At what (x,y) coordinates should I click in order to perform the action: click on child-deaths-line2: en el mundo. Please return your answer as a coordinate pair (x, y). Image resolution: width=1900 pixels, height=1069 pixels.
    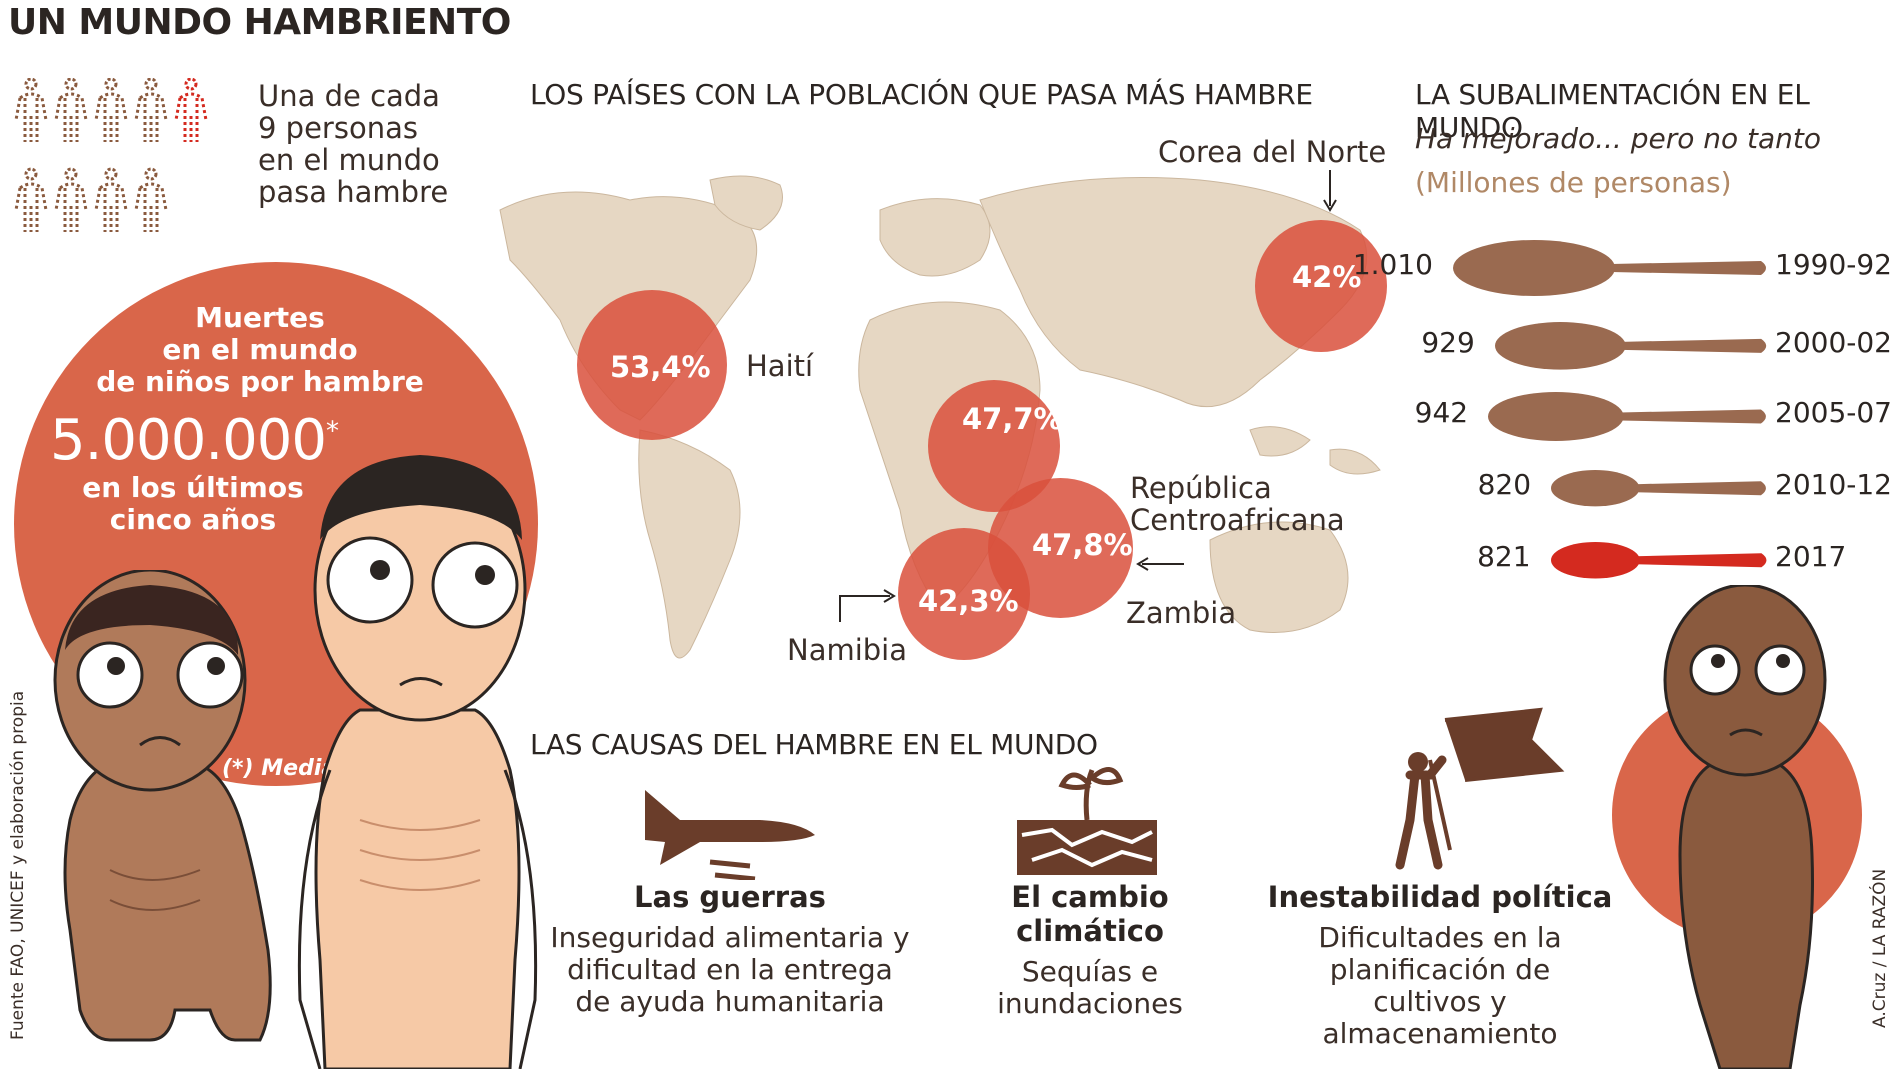
    Looking at the image, I should click on (260, 349).